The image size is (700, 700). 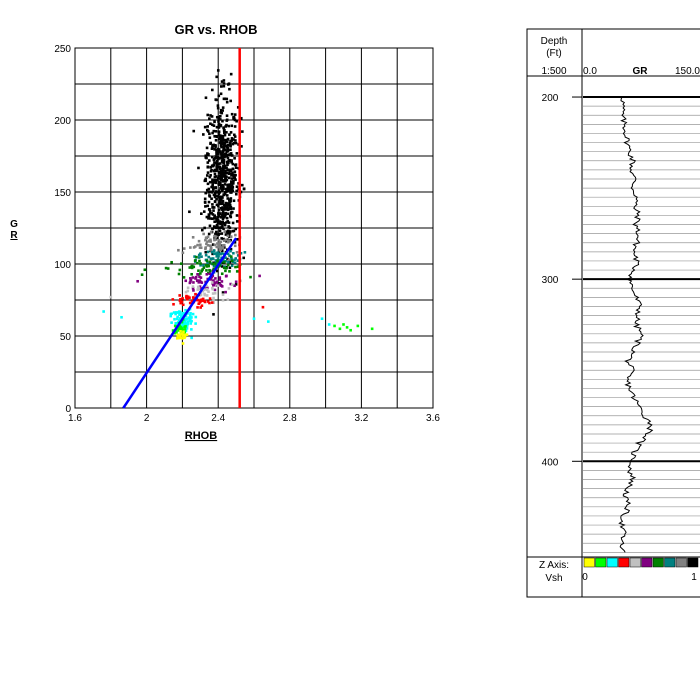 What do you see at coordinates (585, 577) in the screenshot?
I see `vsh-min-label: 0` at bounding box center [585, 577].